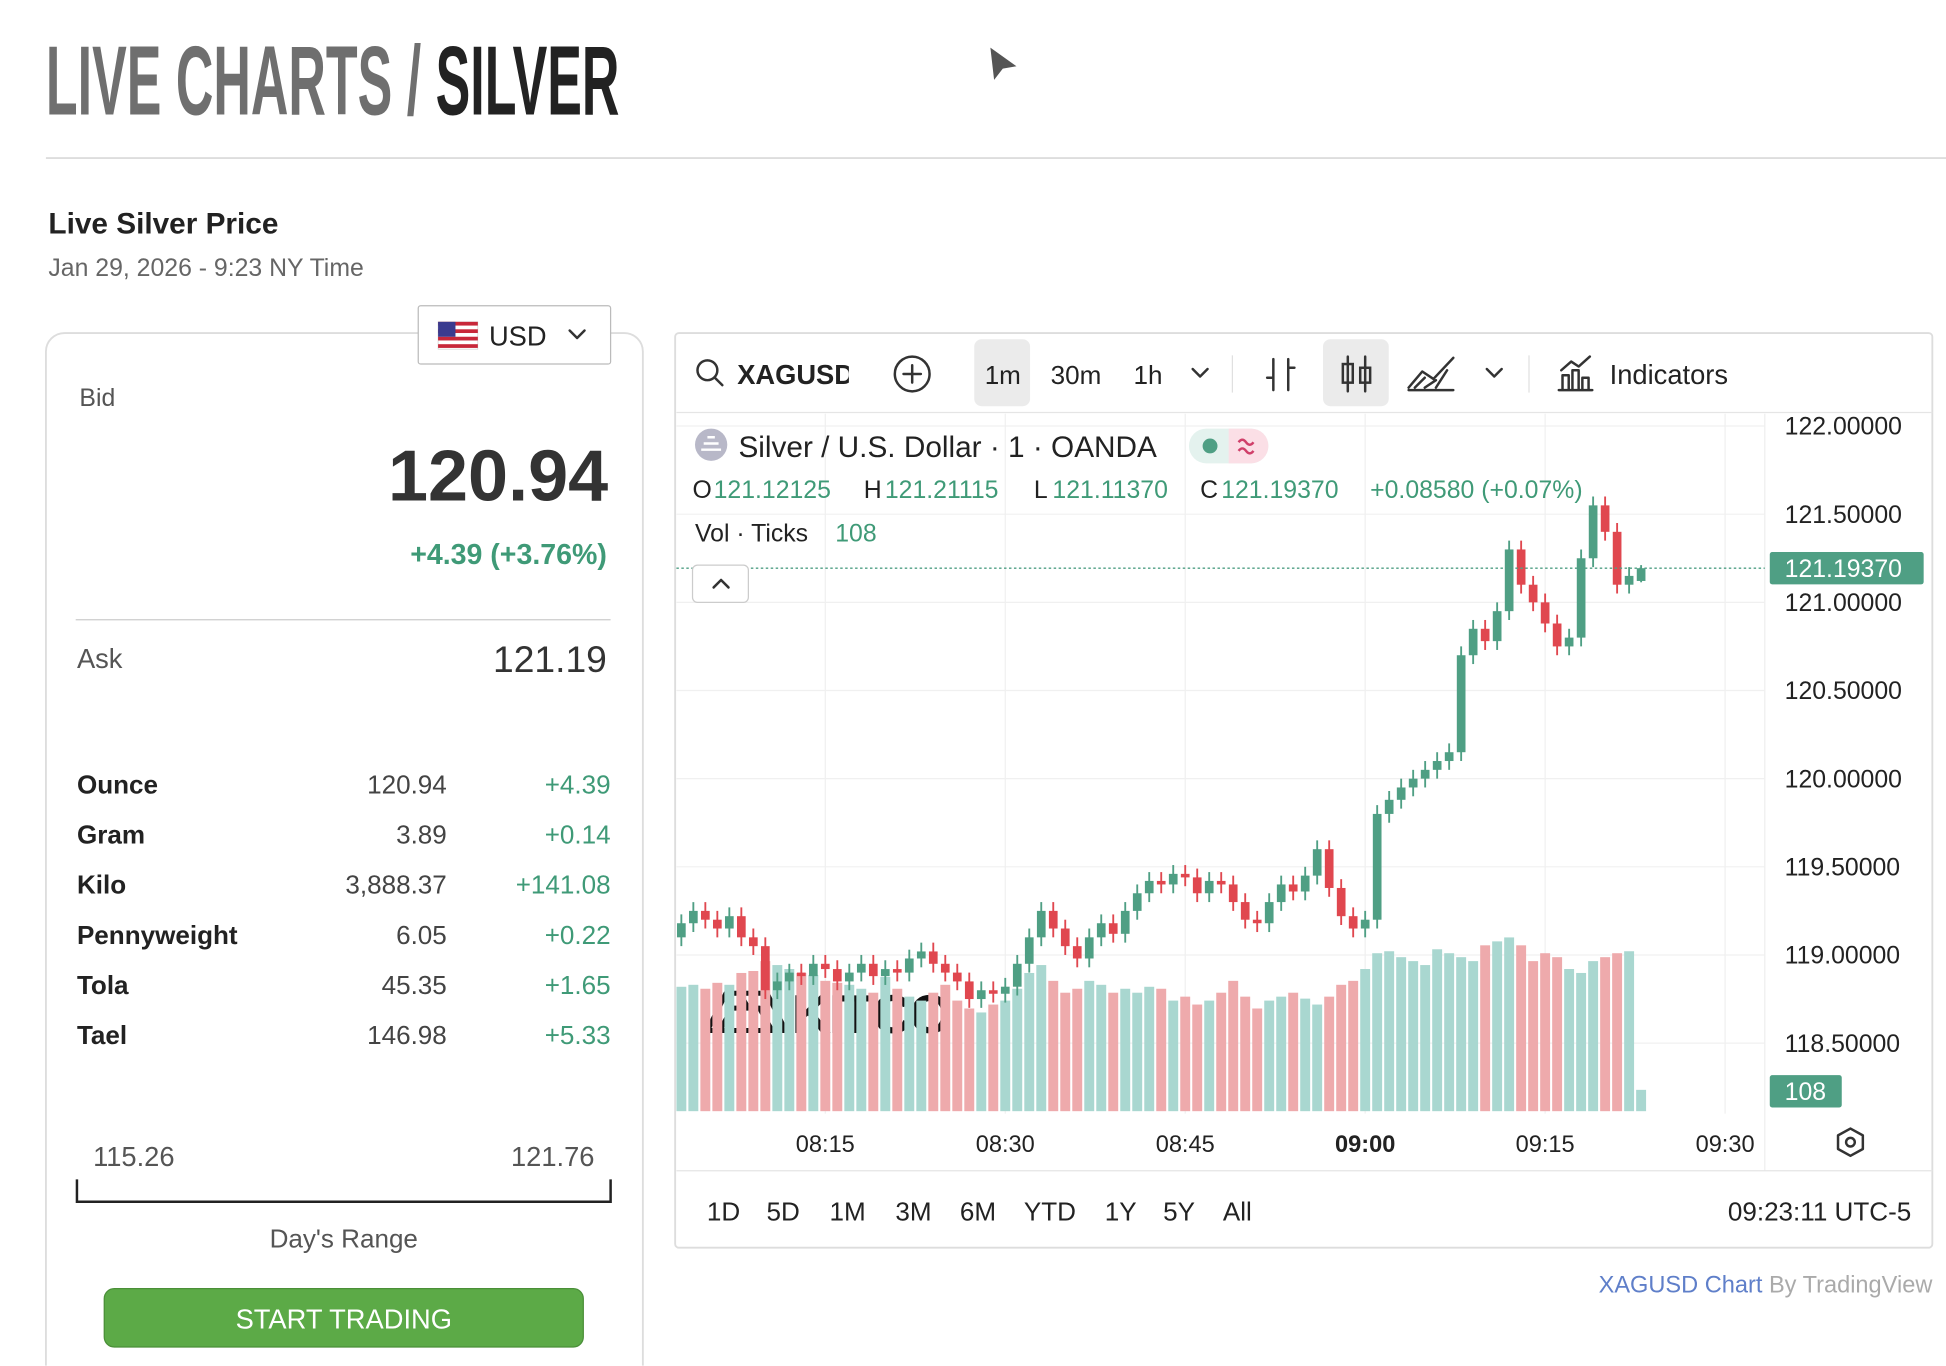  I want to click on indicators-button: Indicators, so click(1669, 374).